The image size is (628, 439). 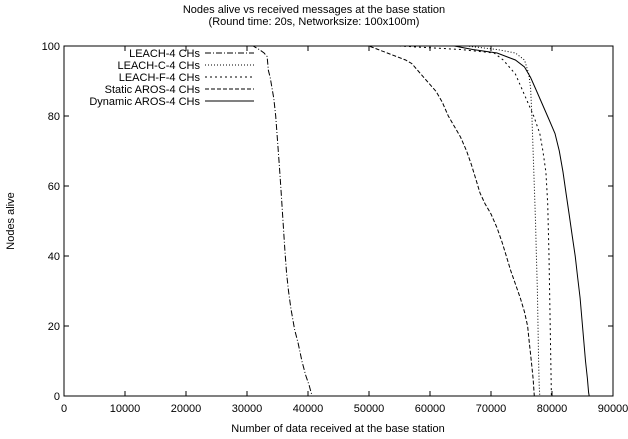 I want to click on legend-label: LEACH-F-4 CHs, so click(x=160, y=78).